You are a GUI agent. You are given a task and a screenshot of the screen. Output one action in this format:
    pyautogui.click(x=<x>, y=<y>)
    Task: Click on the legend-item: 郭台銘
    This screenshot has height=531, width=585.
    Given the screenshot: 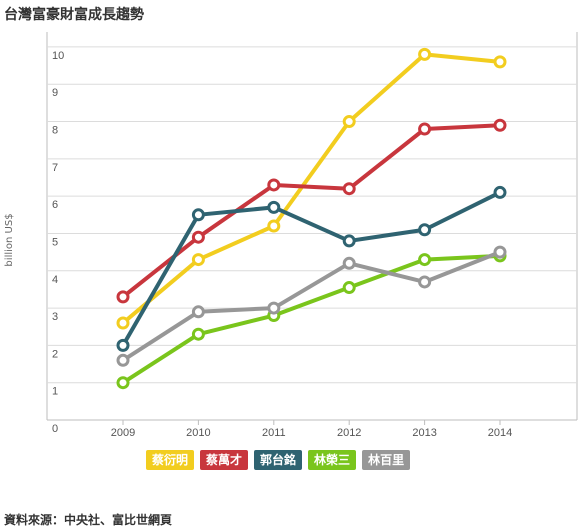 What is the action you would take?
    pyautogui.click(x=278, y=460)
    